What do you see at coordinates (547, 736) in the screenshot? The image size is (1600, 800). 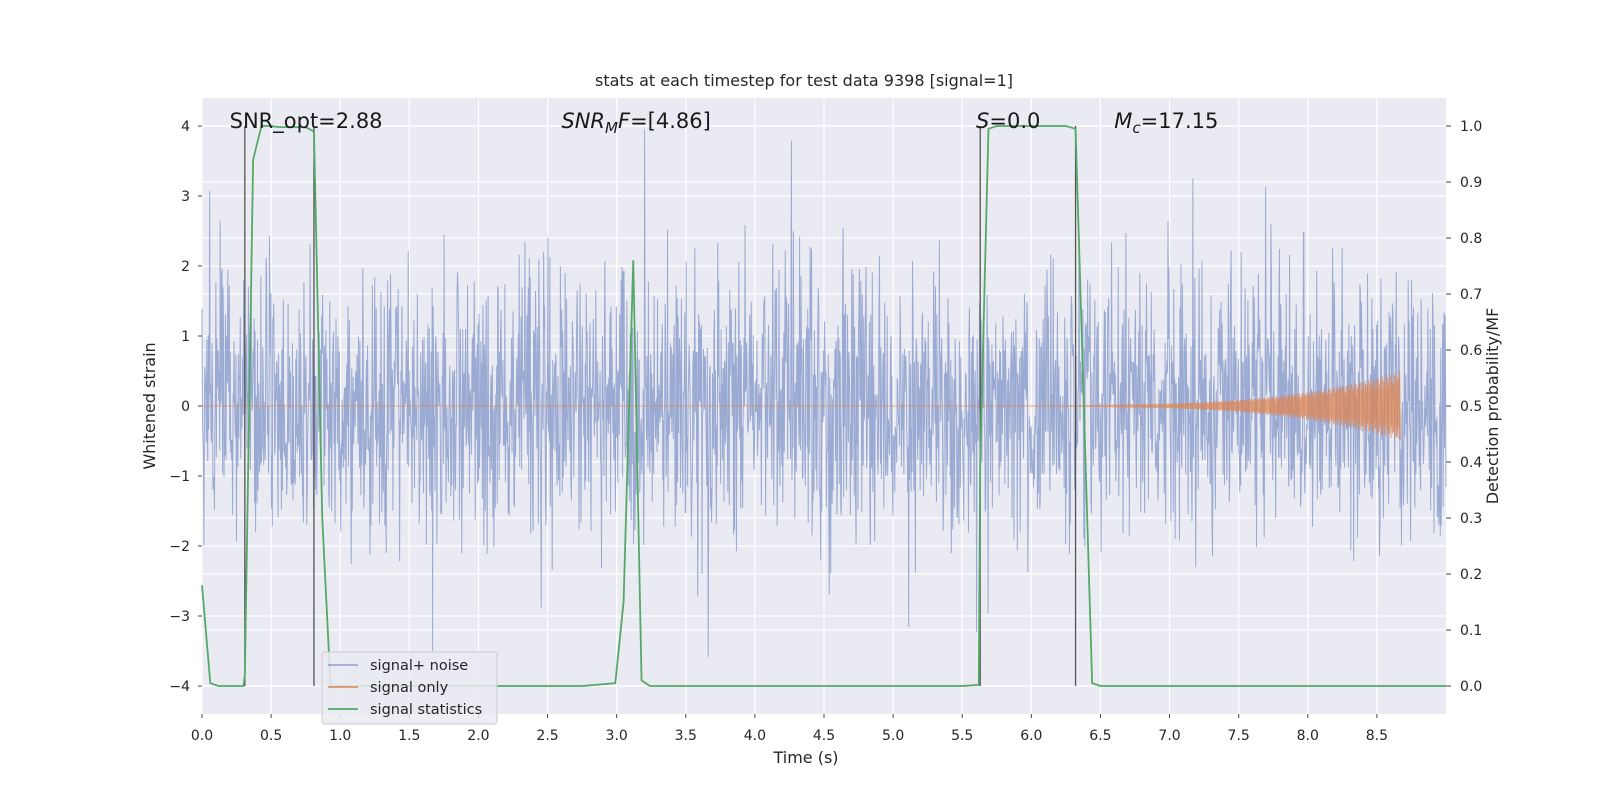 I see `x-tick-label: 2.5` at bounding box center [547, 736].